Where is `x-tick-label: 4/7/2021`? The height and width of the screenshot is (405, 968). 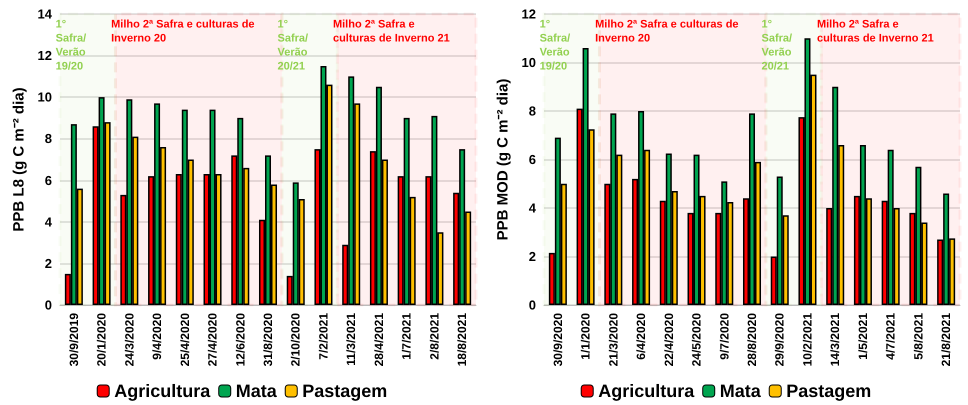 x-tick-label: 4/7/2021 is located at coordinates (891, 336).